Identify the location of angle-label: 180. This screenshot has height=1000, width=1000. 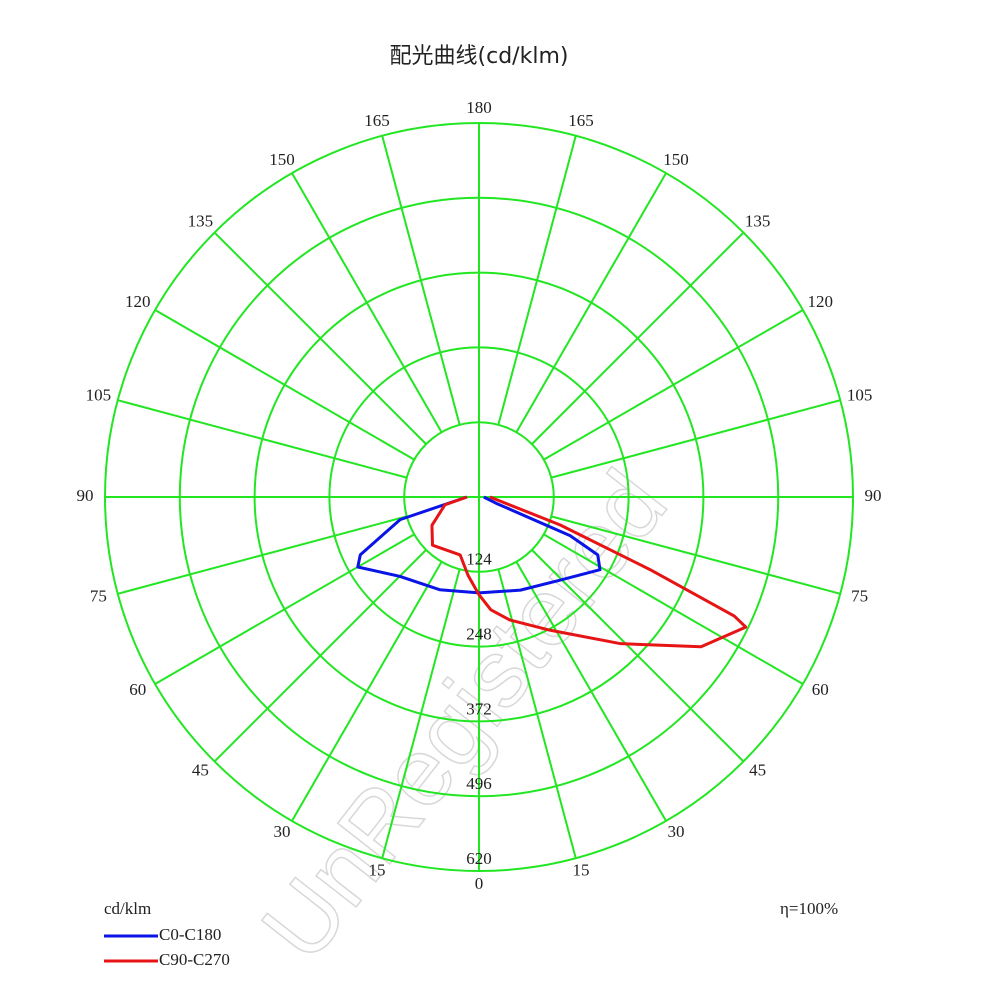
(479, 107).